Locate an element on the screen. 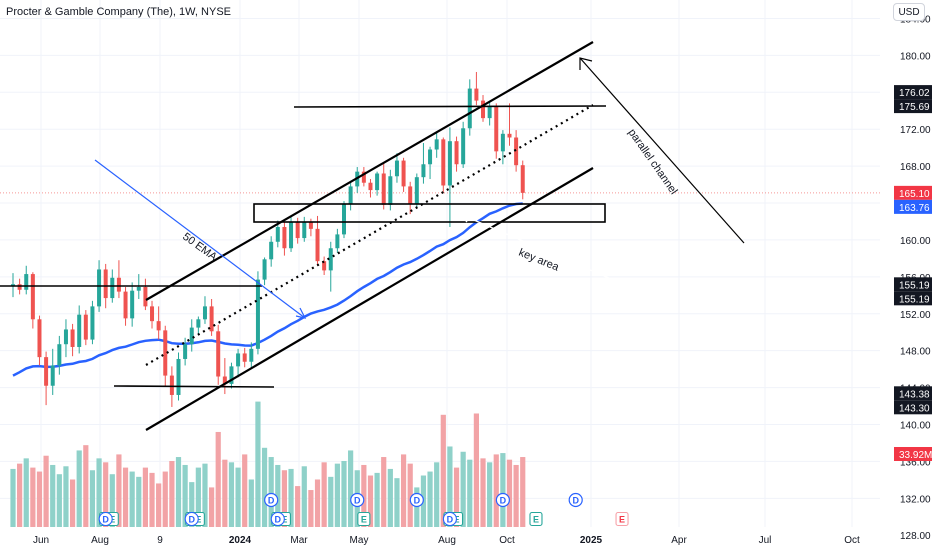 This screenshot has height=550, width=932. currency-button: USD is located at coordinates (909, 12).